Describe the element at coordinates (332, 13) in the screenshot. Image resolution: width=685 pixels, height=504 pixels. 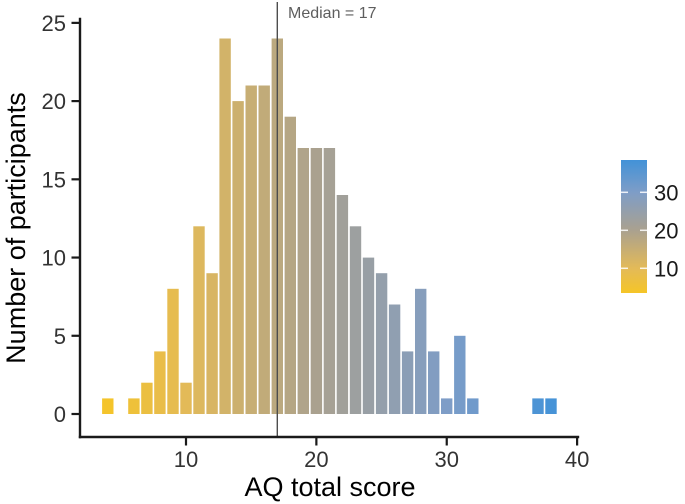
I see `median-annotation: Median = 17` at that location.